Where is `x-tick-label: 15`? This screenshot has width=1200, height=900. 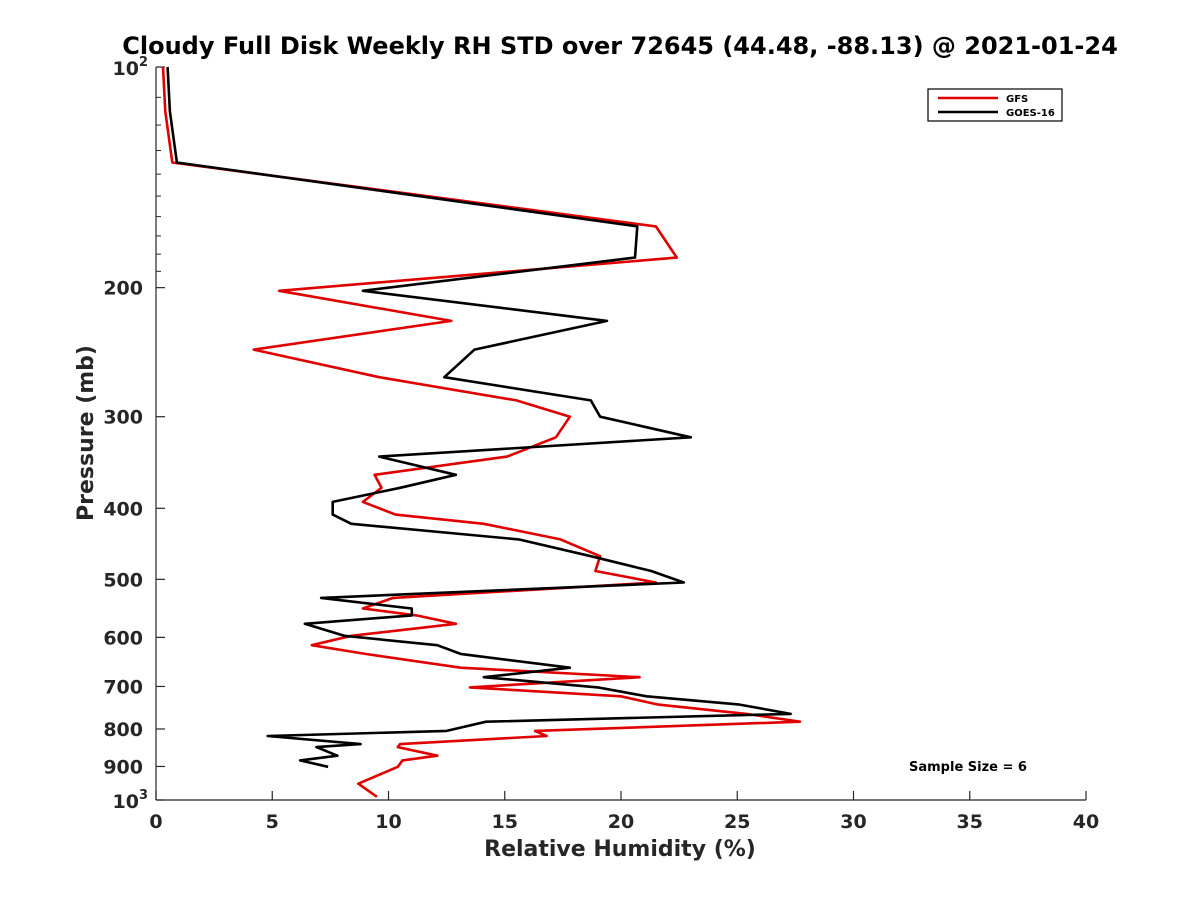
x-tick-label: 15 is located at coordinates (505, 822).